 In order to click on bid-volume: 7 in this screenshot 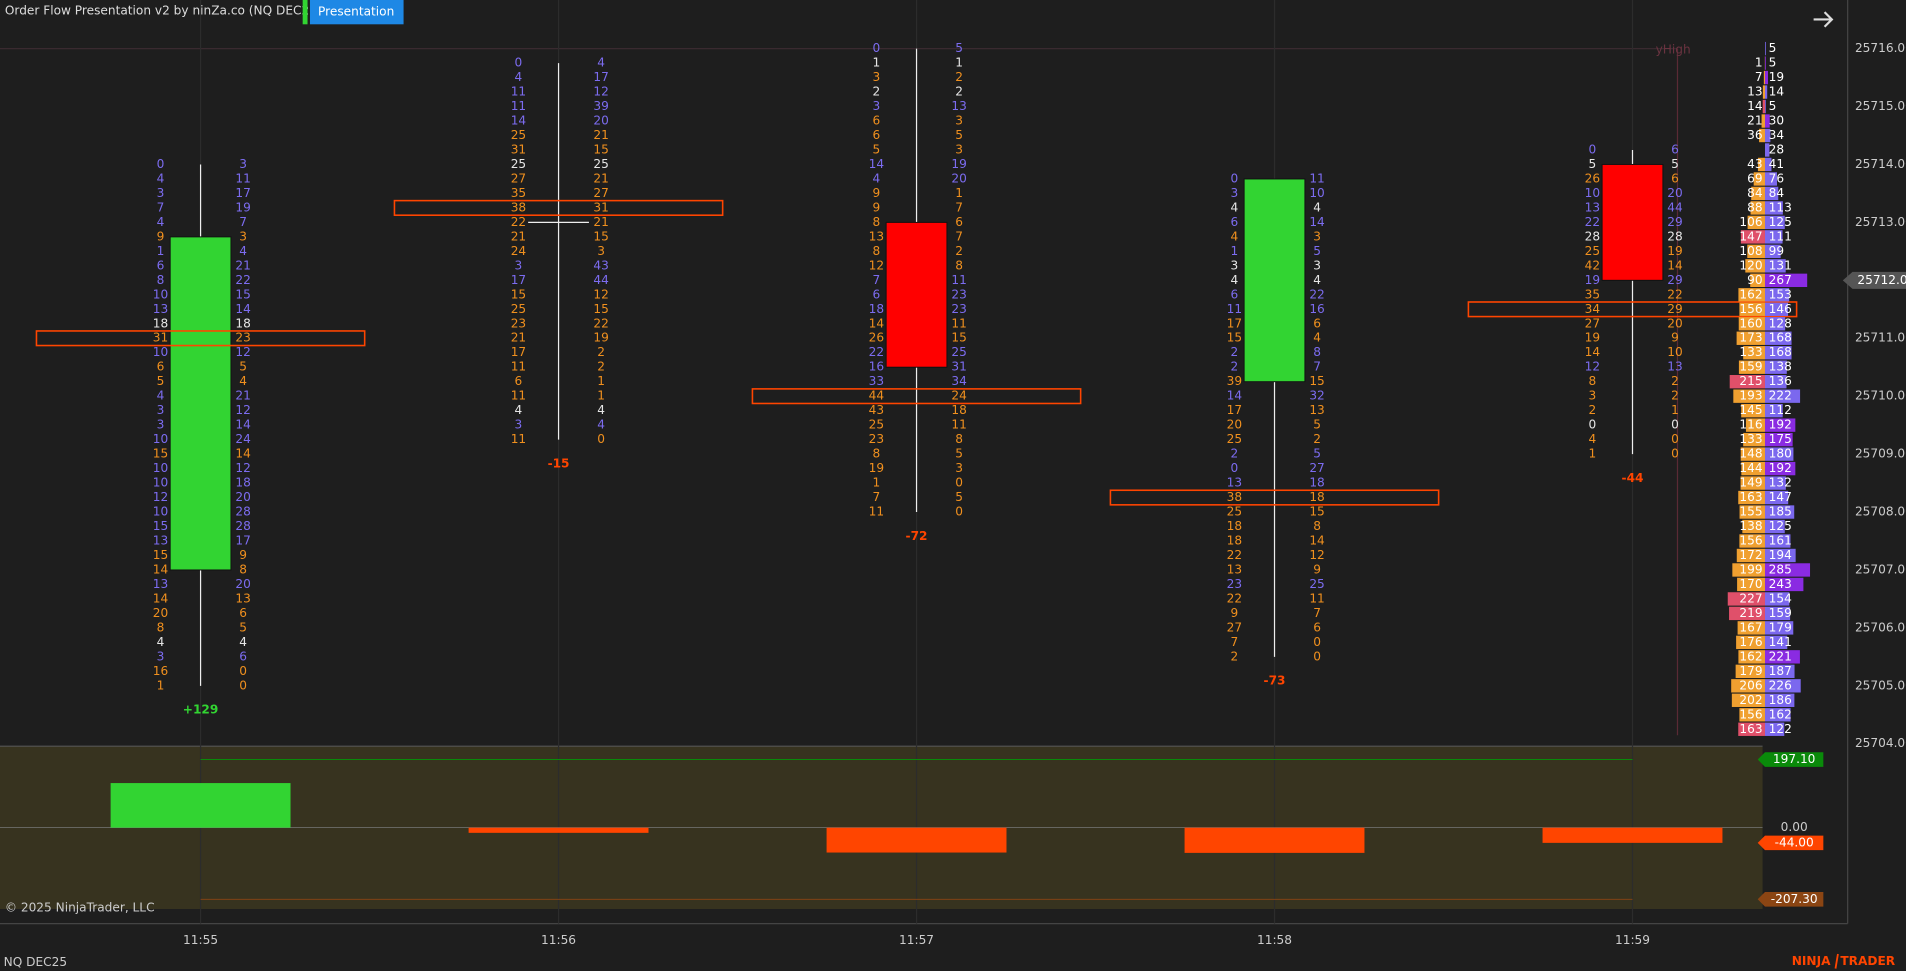, I will do `click(877, 280)`.